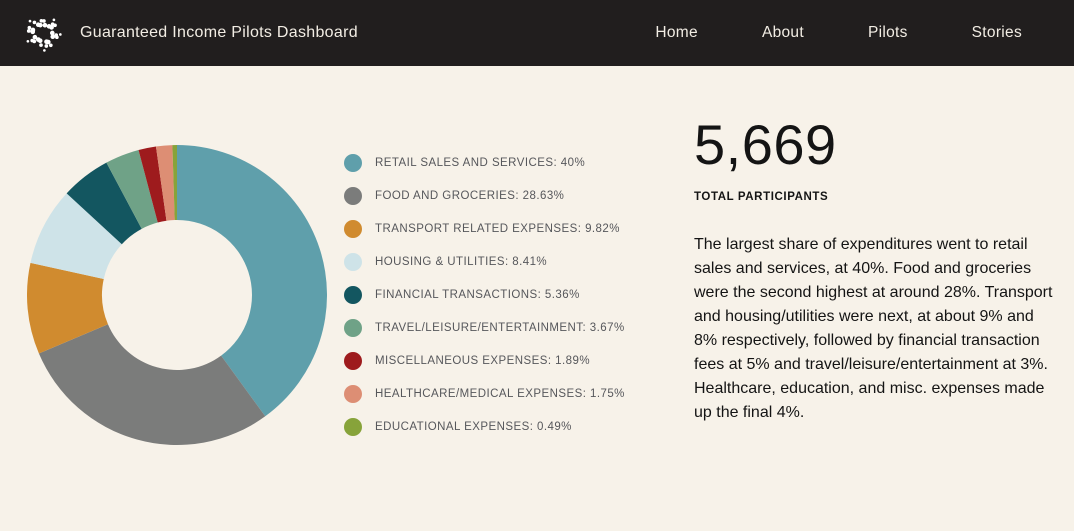 This screenshot has width=1074, height=531. I want to click on donut-slice-housing-utilities, so click(76, 236).